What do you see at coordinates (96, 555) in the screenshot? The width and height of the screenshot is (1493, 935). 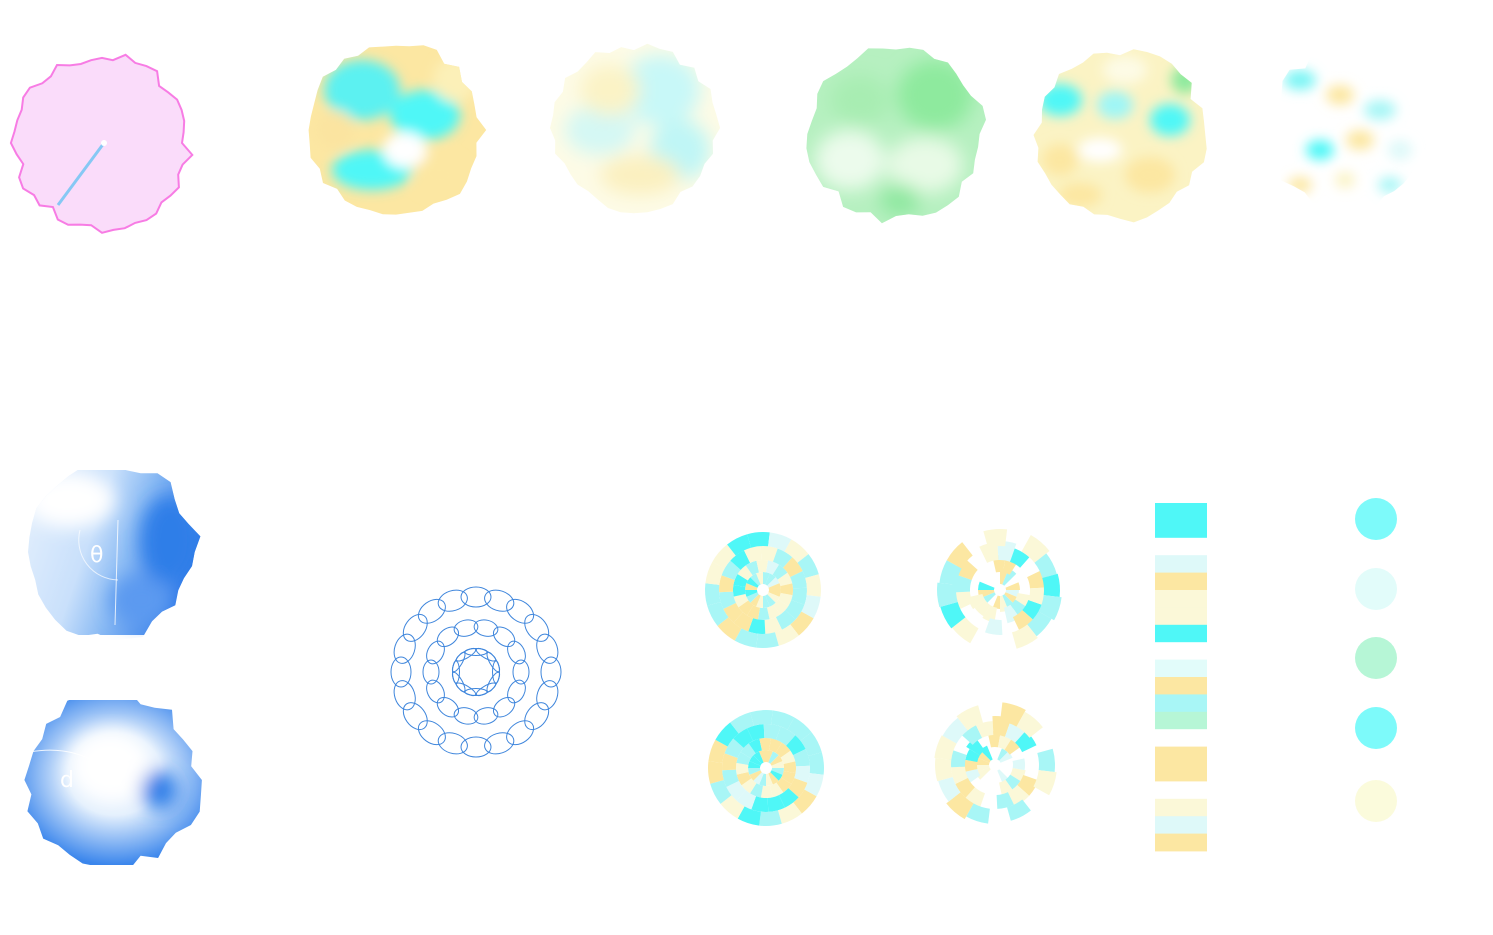 I see `theta-label: θ` at bounding box center [96, 555].